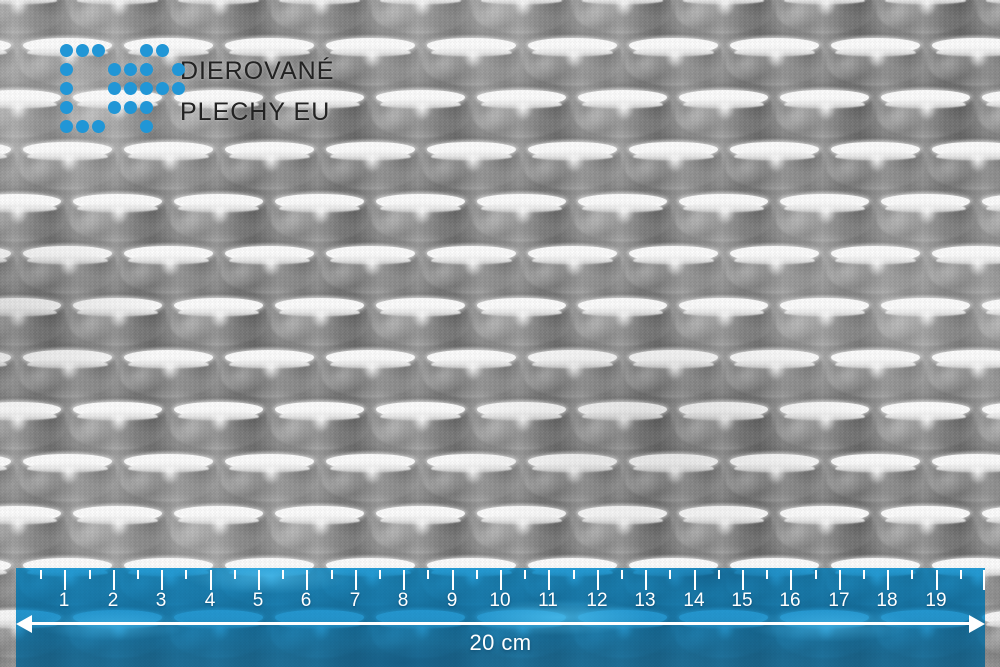  I want to click on brand-logo-text: DIEROVANÉ PLECHY EU, so click(257, 92).